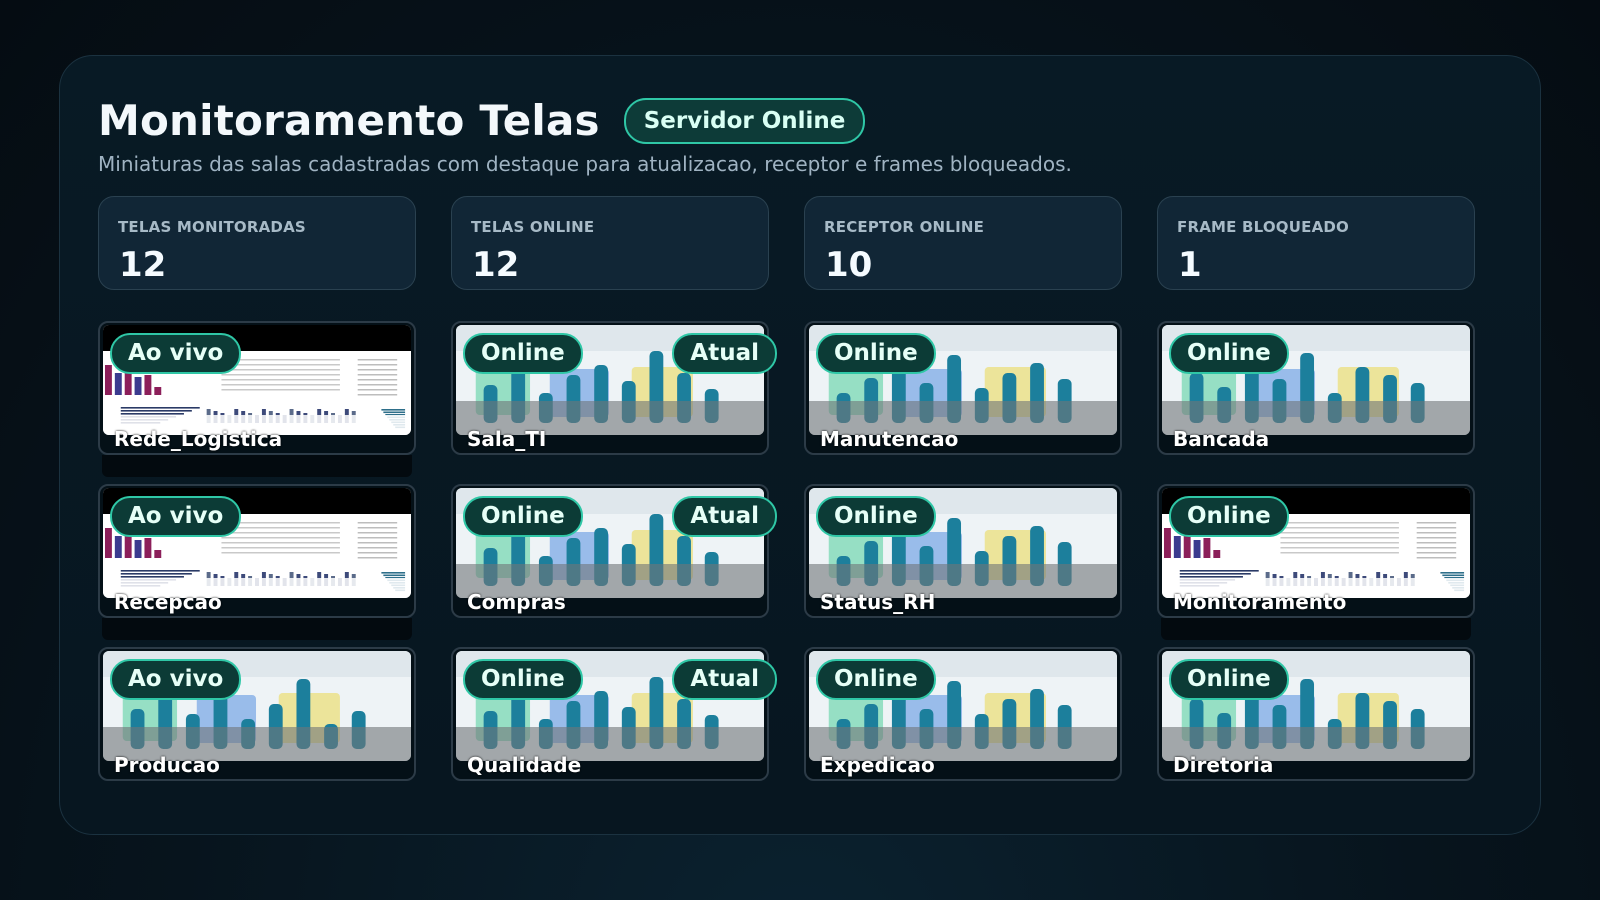  I want to click on screen-tile: Online Atual Qualidade, so click(614, 714).